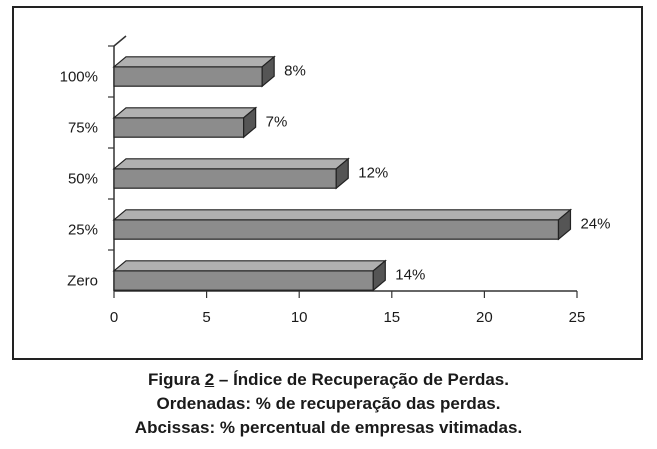  I want to click on data-label-2: 12%, so click(373, 173).